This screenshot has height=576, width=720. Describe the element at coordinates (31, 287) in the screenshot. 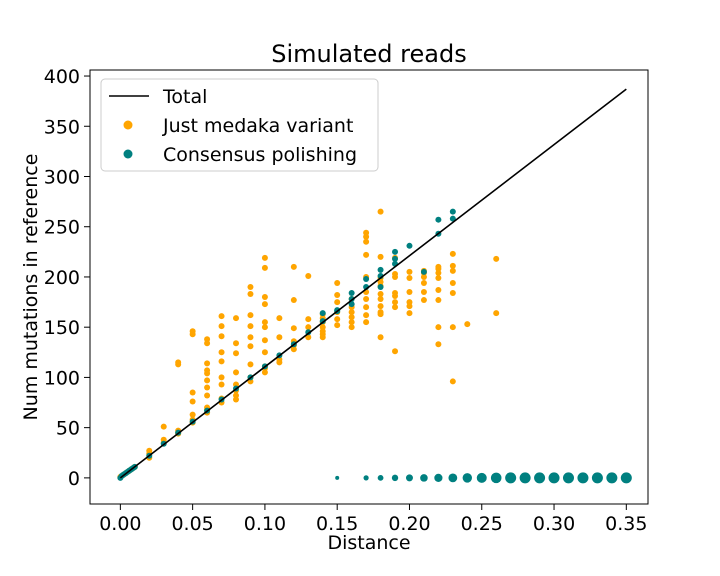

I see `y-axis-label: Num mutations in reference` at that location.